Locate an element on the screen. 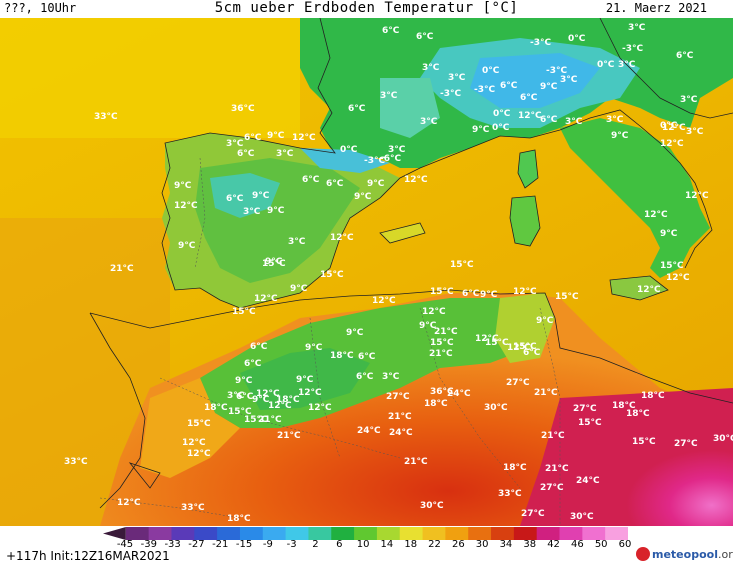  colorbar-label: 6 is located at coordinates (339, 544).